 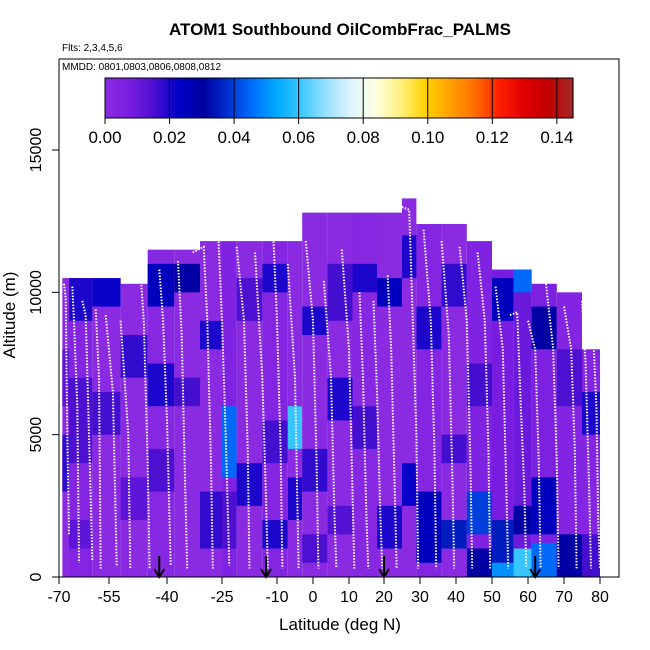 What do you see at coordinates (104, 137) in the screenshot?
I see `colorbar-tick-label: 0.00` at bounding box center [104, 137].